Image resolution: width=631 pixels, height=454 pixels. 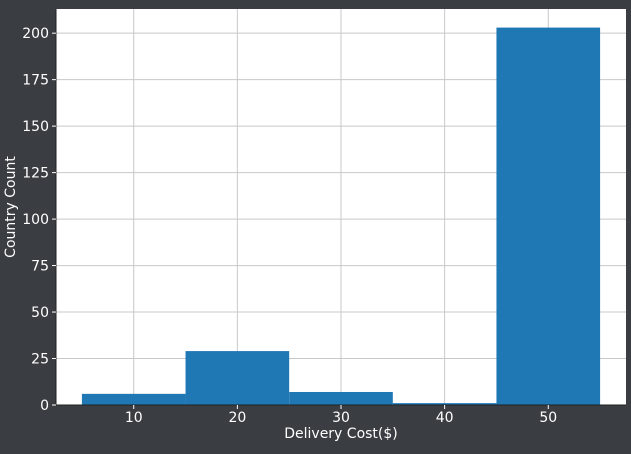 I want to click on y-tick-label: 125, so click(x=35, y=174).